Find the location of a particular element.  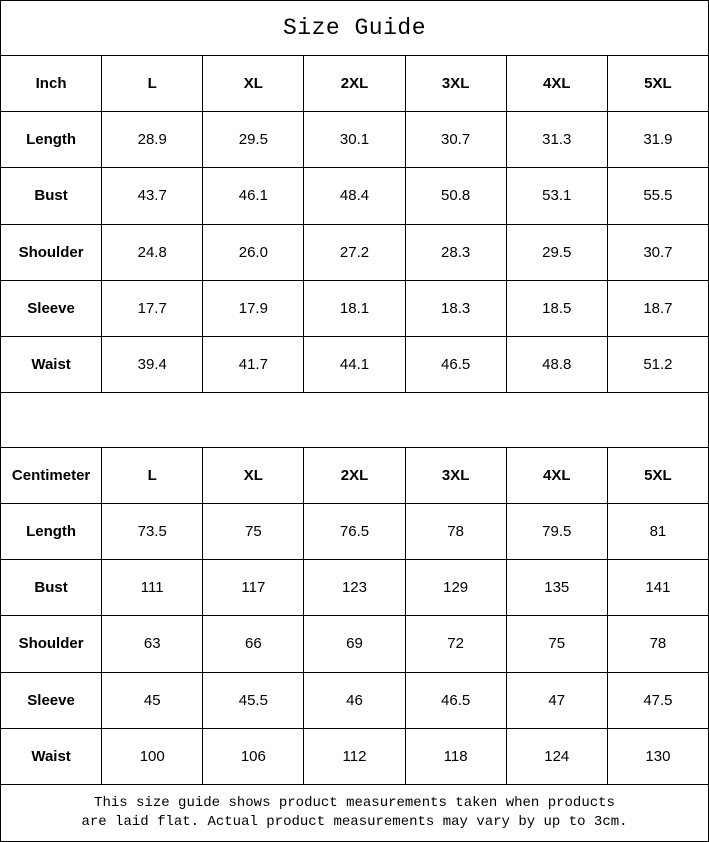

measurement-value-cell: 124 is located at coordinates (556, 756).